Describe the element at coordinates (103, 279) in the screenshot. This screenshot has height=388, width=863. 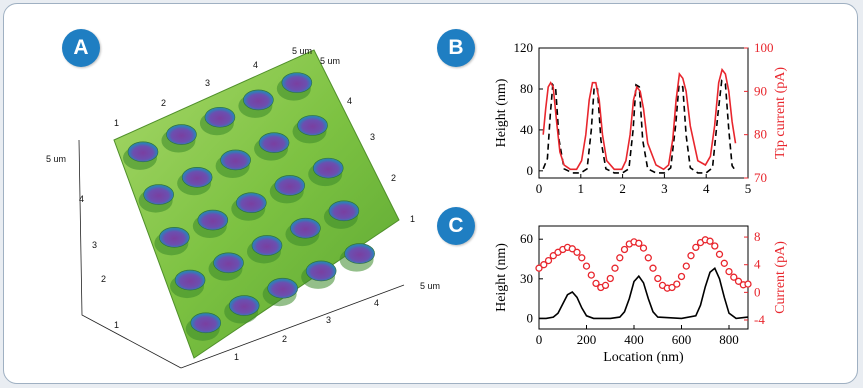
I see `afm-left-tick: 2` at that location.